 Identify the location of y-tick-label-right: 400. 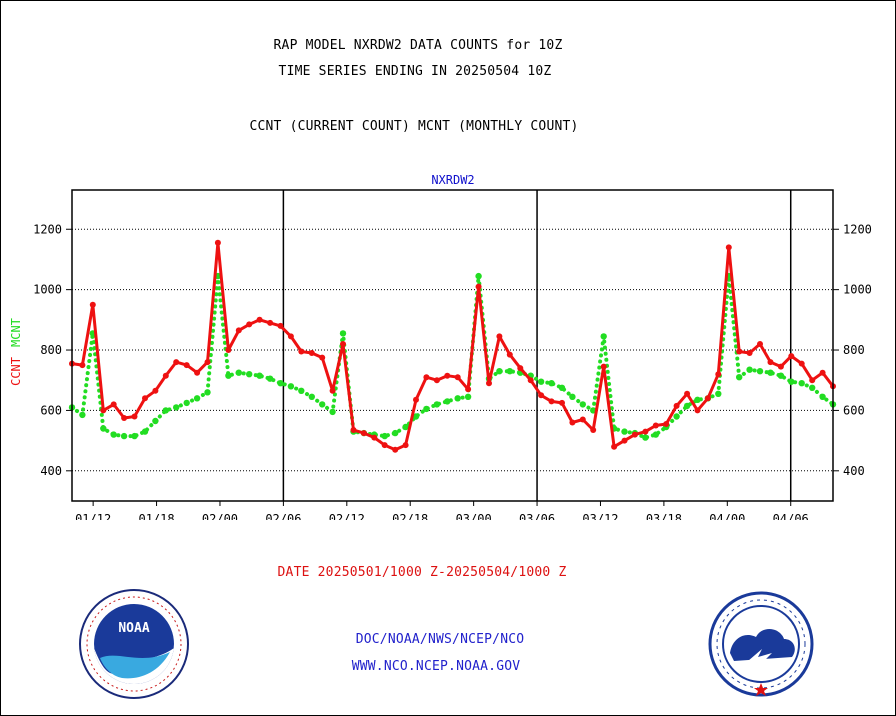
(854, 471).